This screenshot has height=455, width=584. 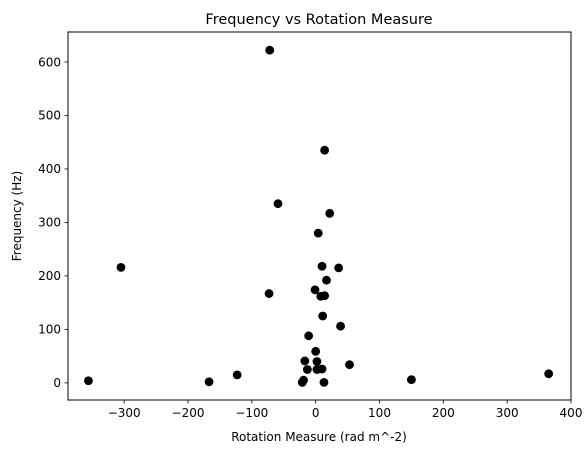 I want to click on y-axis-label: Frequency (Hz), so click(x=17, y=216).